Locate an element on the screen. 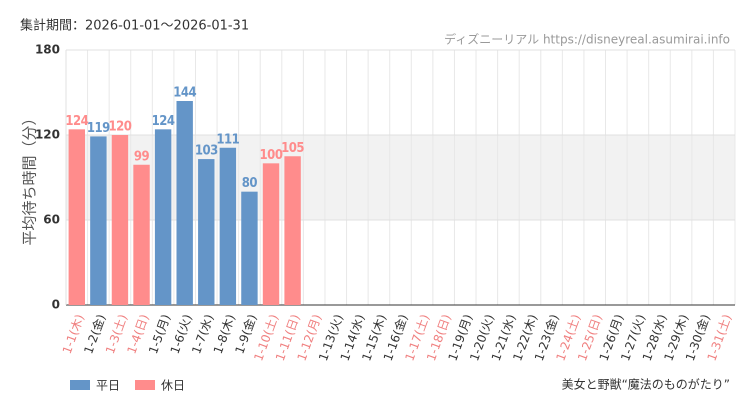  value-label: 119 is located at coordinates (98, 128).